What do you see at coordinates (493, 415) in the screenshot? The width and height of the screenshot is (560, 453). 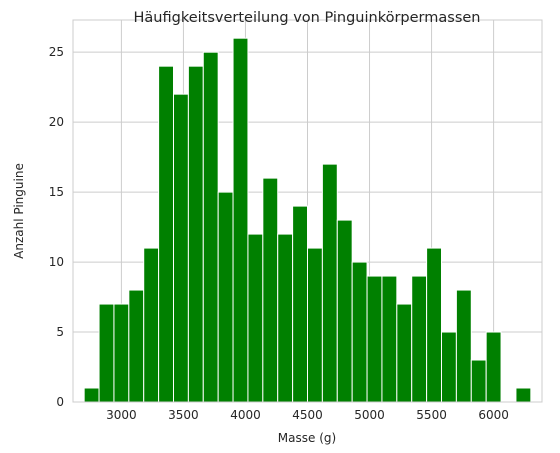 I see `x-tick-label: 6000` at bounding box center [493, 415].